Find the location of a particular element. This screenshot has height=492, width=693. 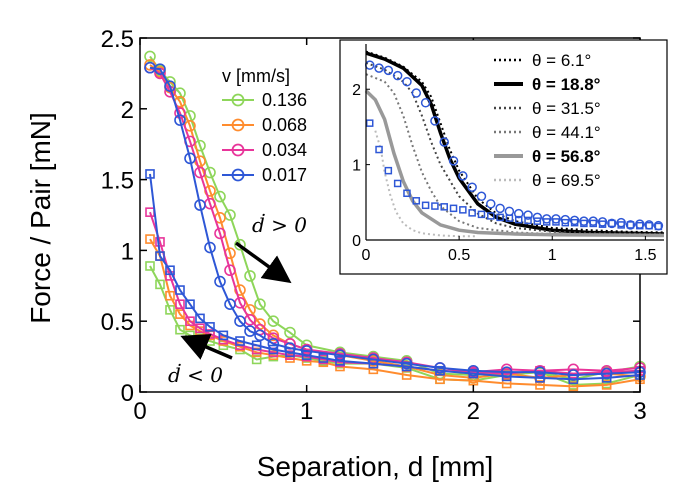

inset-legend-entry: θ = 44.1° is located at coordinates (547, 132).